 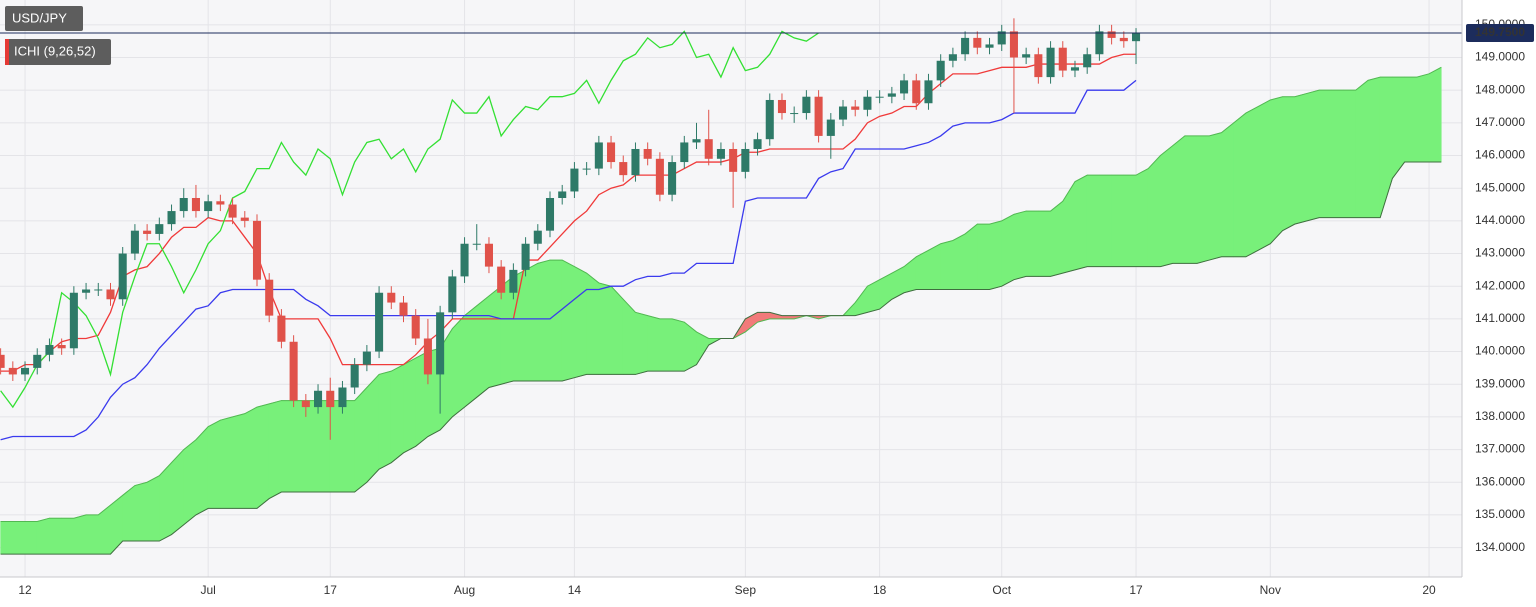 I want to click on x-tick-label: Oct, so click(x=1001, y=590).